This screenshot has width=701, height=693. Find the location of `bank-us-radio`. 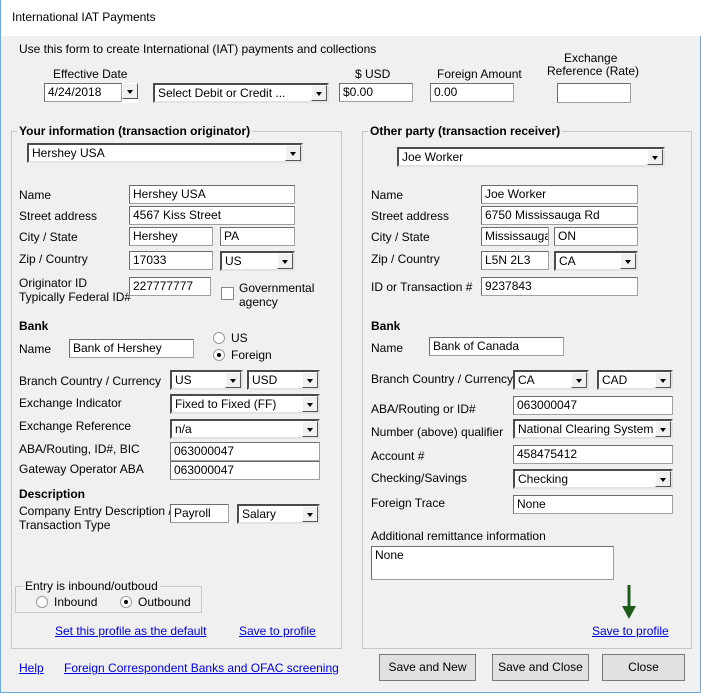

bank-us-radio is located at coordinates (219, 338).